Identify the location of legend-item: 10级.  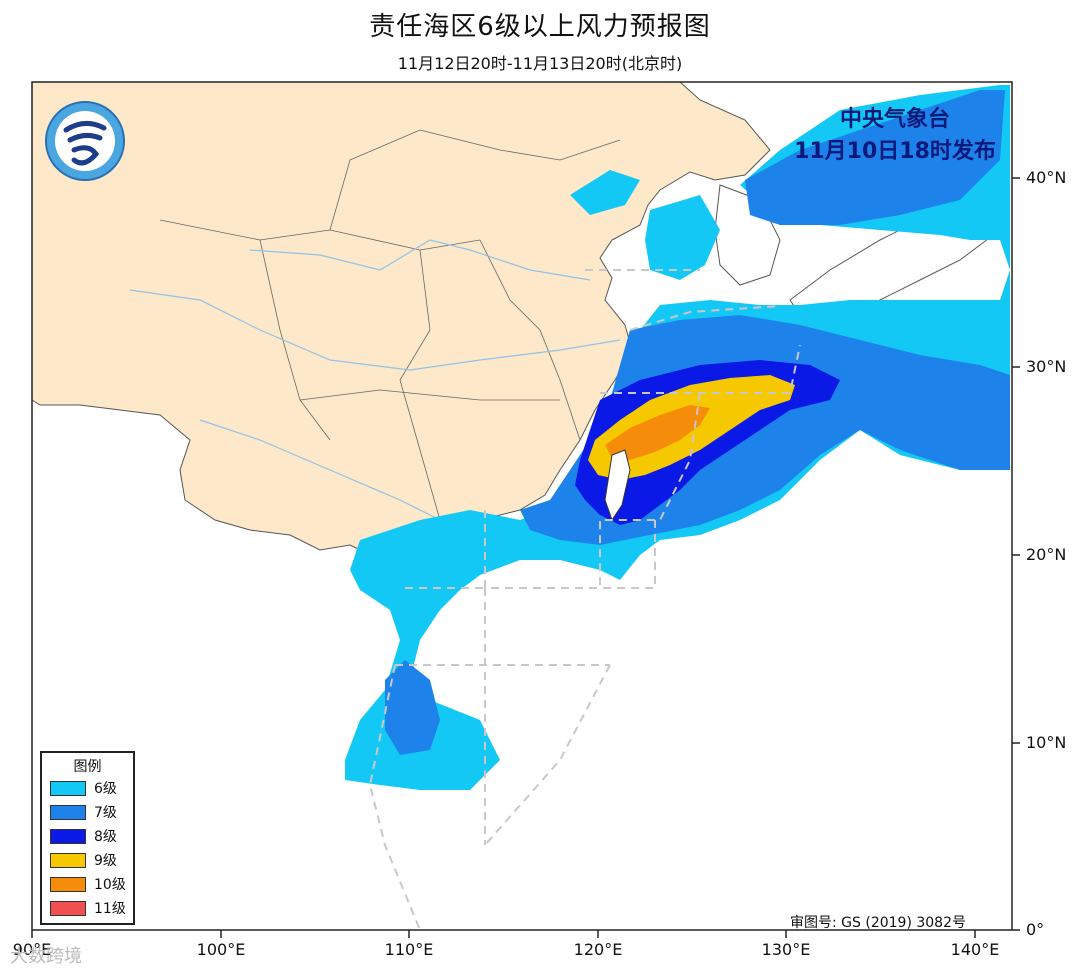
(87, 884).